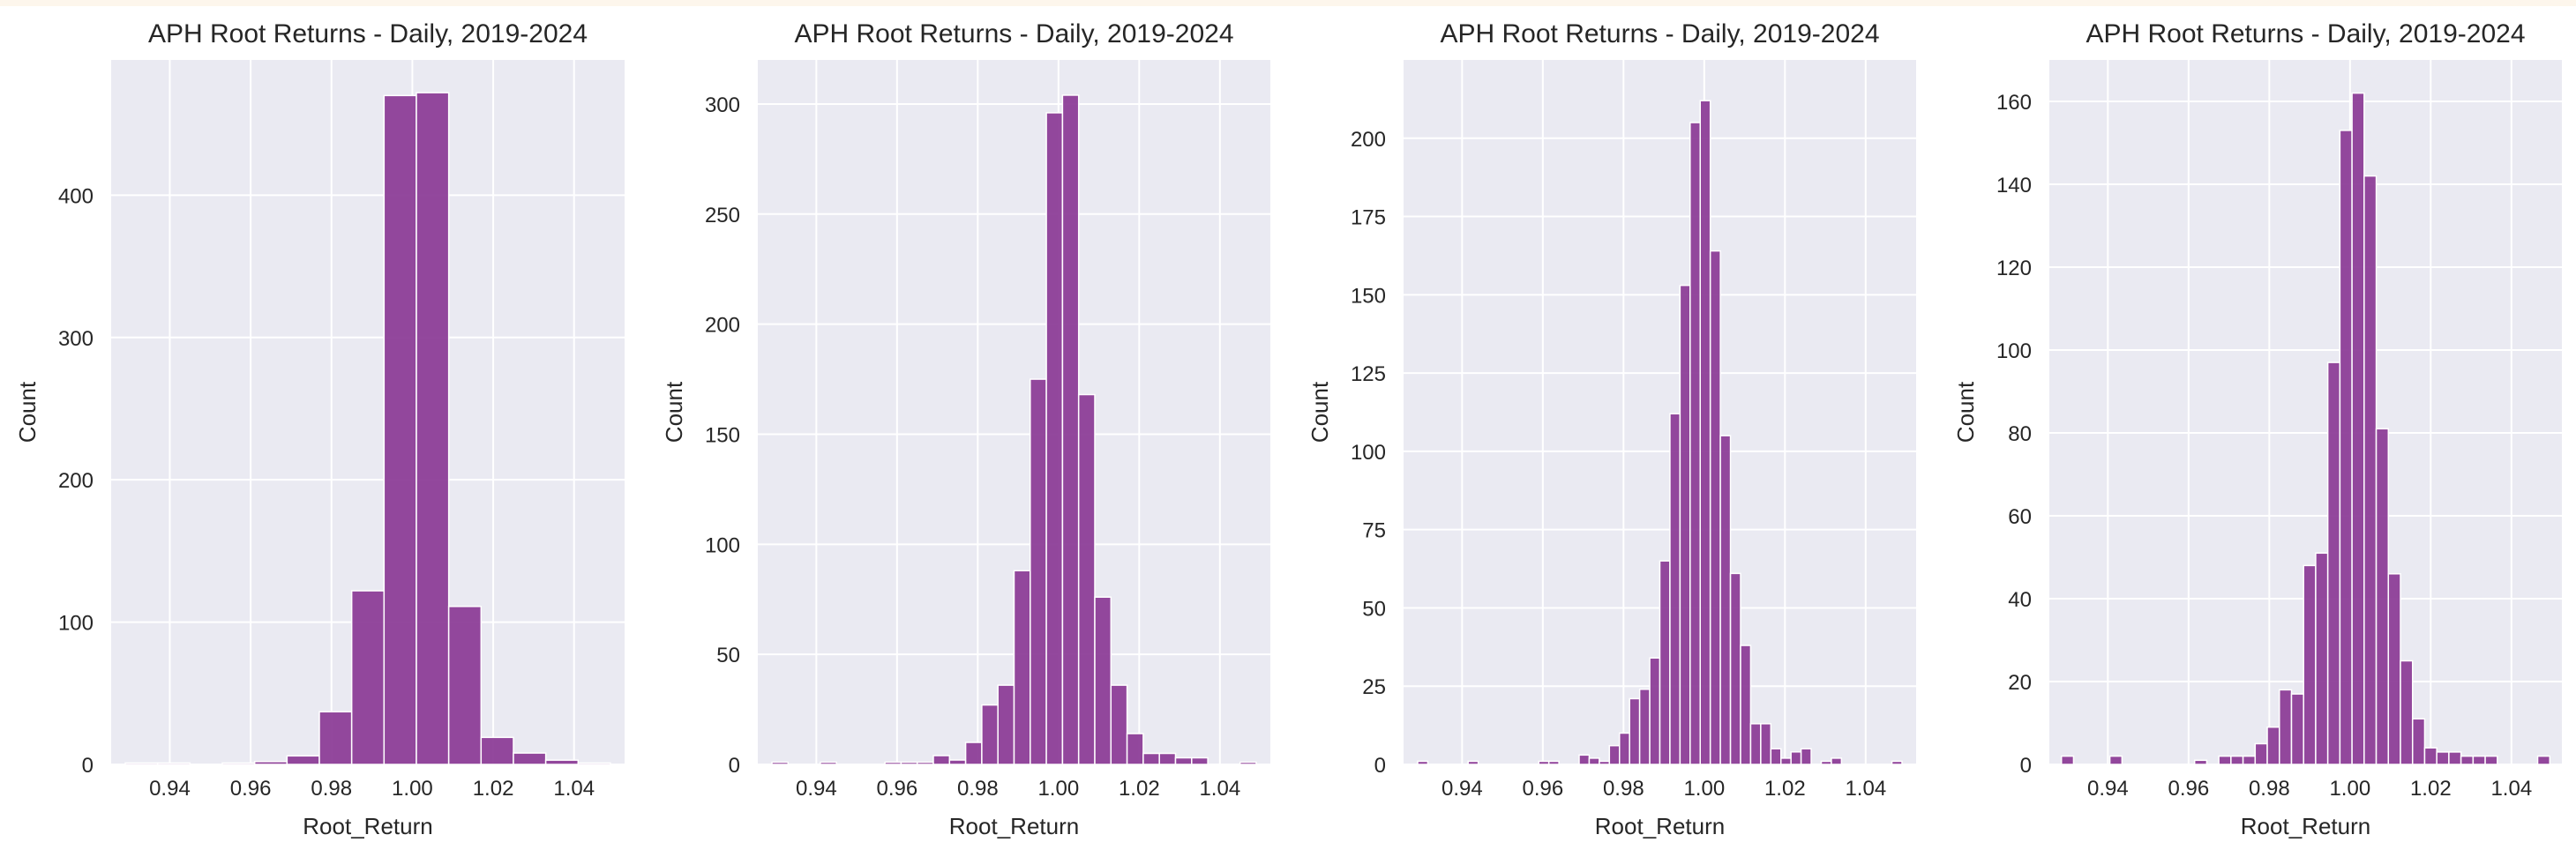 The width and height of the screenshot is (2576, 857). Describe the element at coordinates (2020, 600) in the screenshot. I see `y-tick-label: 40` at that location.